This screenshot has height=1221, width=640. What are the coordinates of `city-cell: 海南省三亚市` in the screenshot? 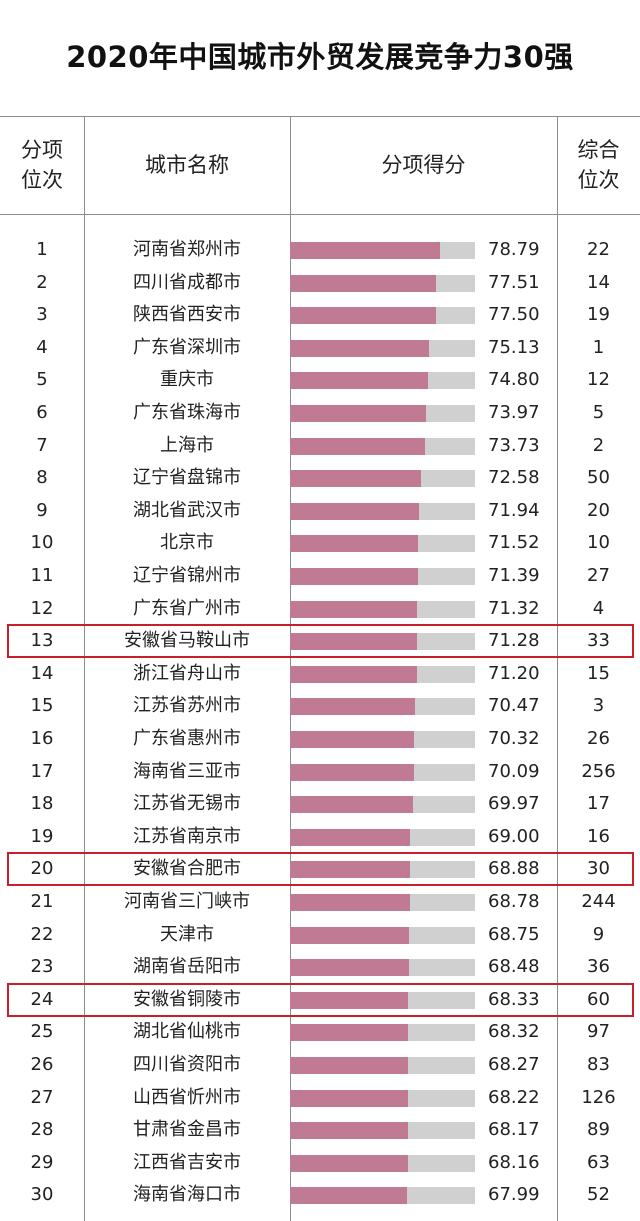 It's located at (187, 771).